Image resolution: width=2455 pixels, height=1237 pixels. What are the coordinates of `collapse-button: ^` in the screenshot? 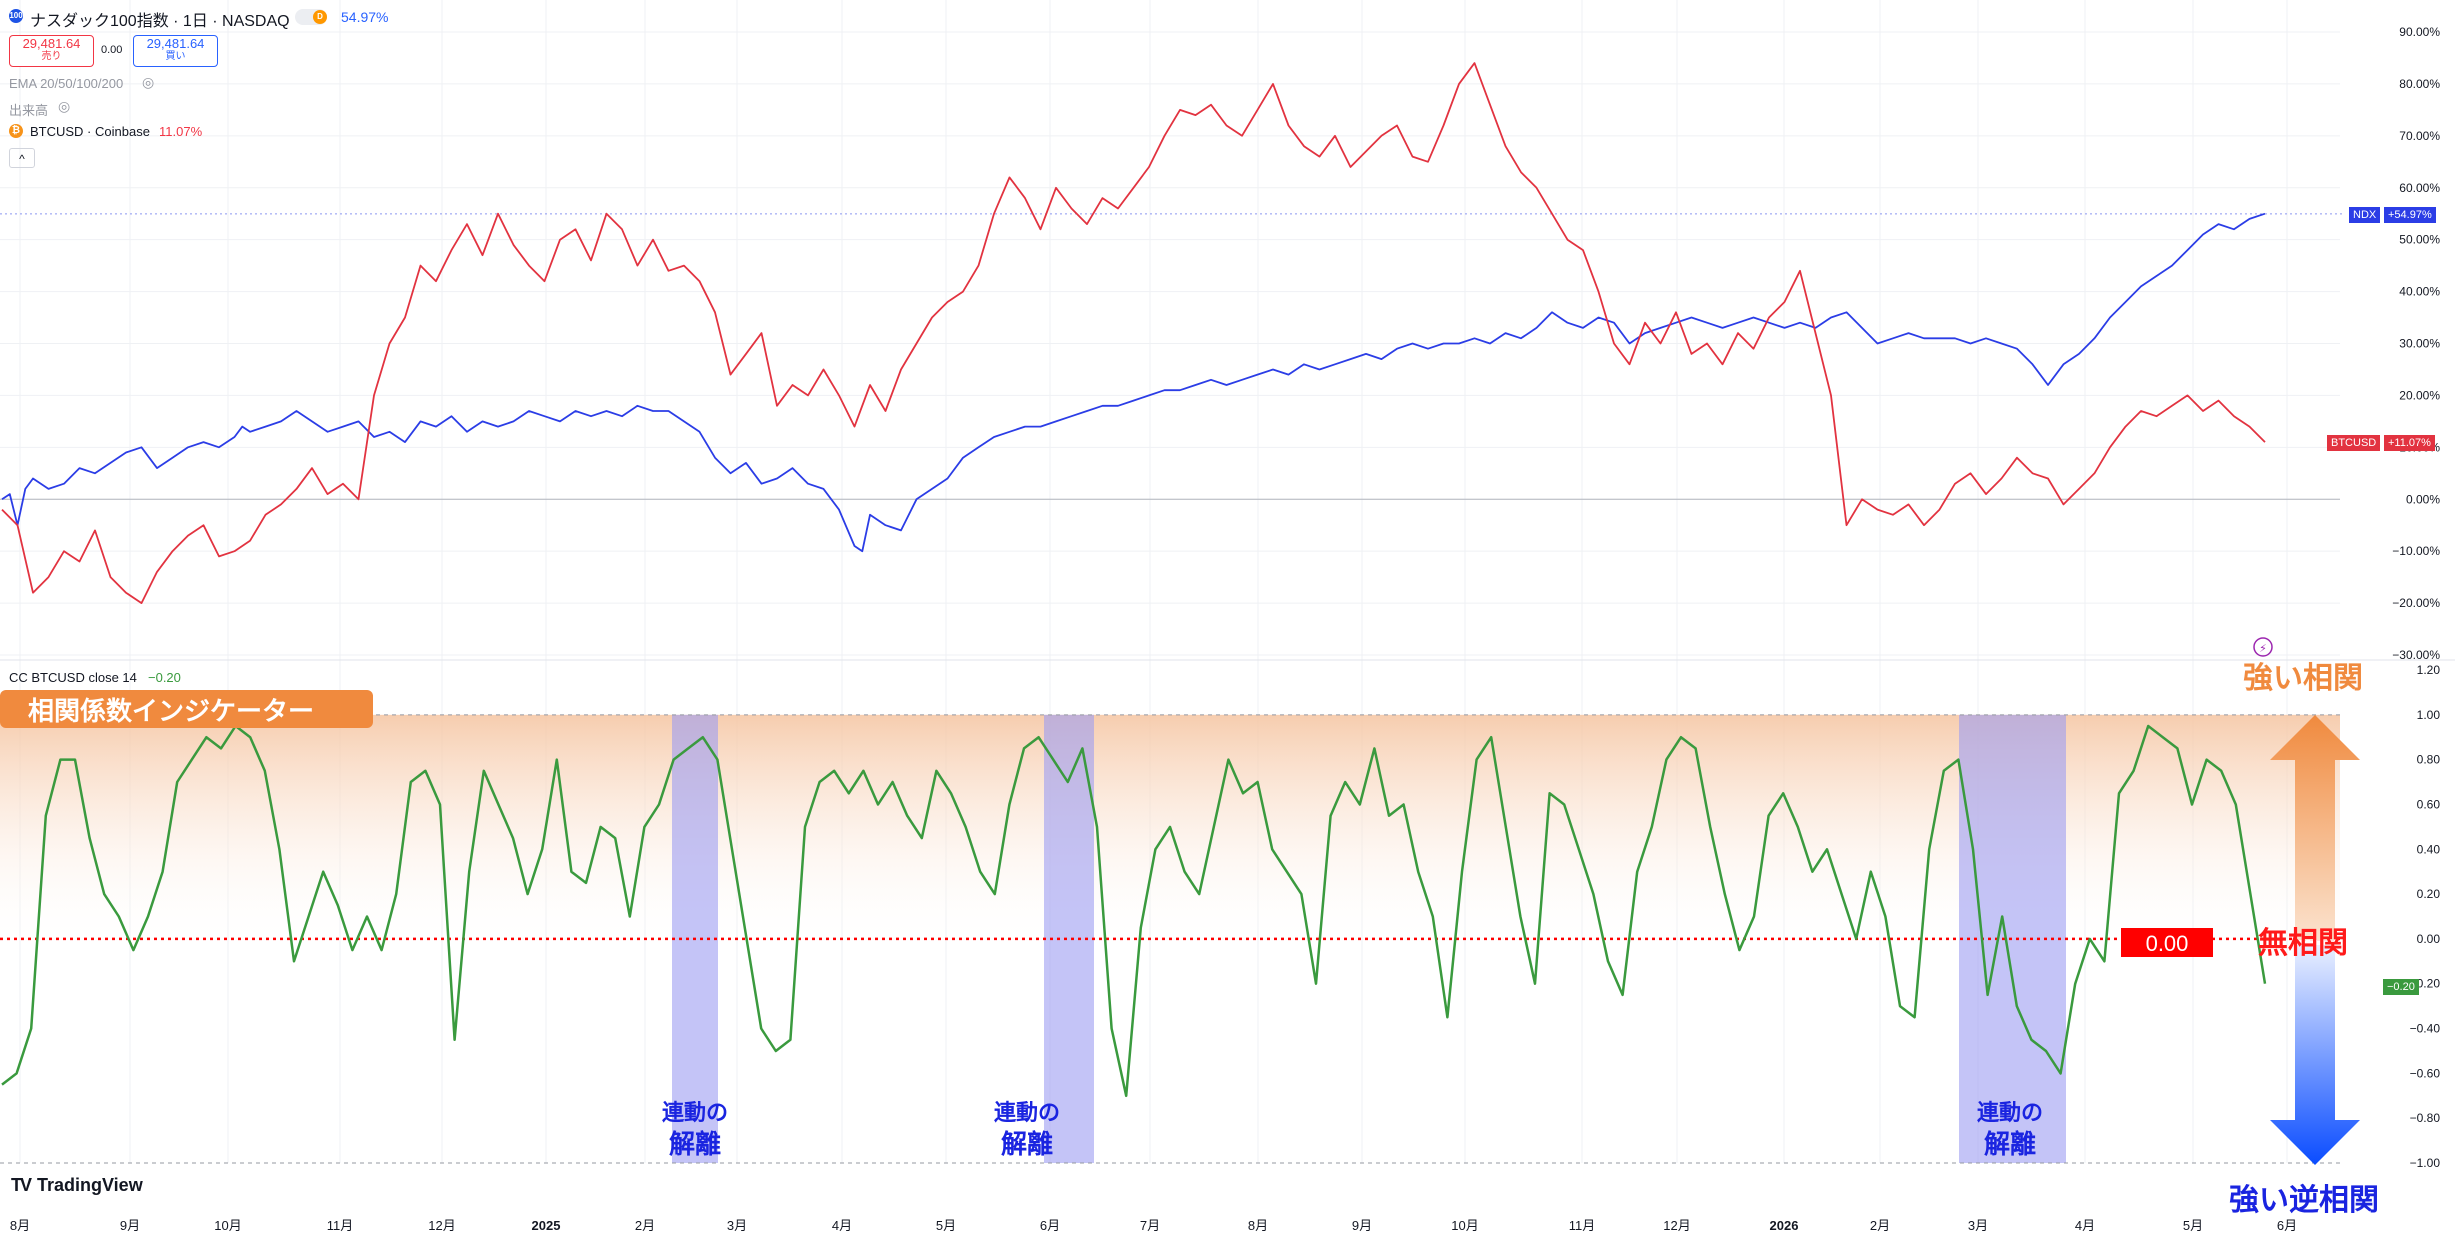 It's located at (22, 158).